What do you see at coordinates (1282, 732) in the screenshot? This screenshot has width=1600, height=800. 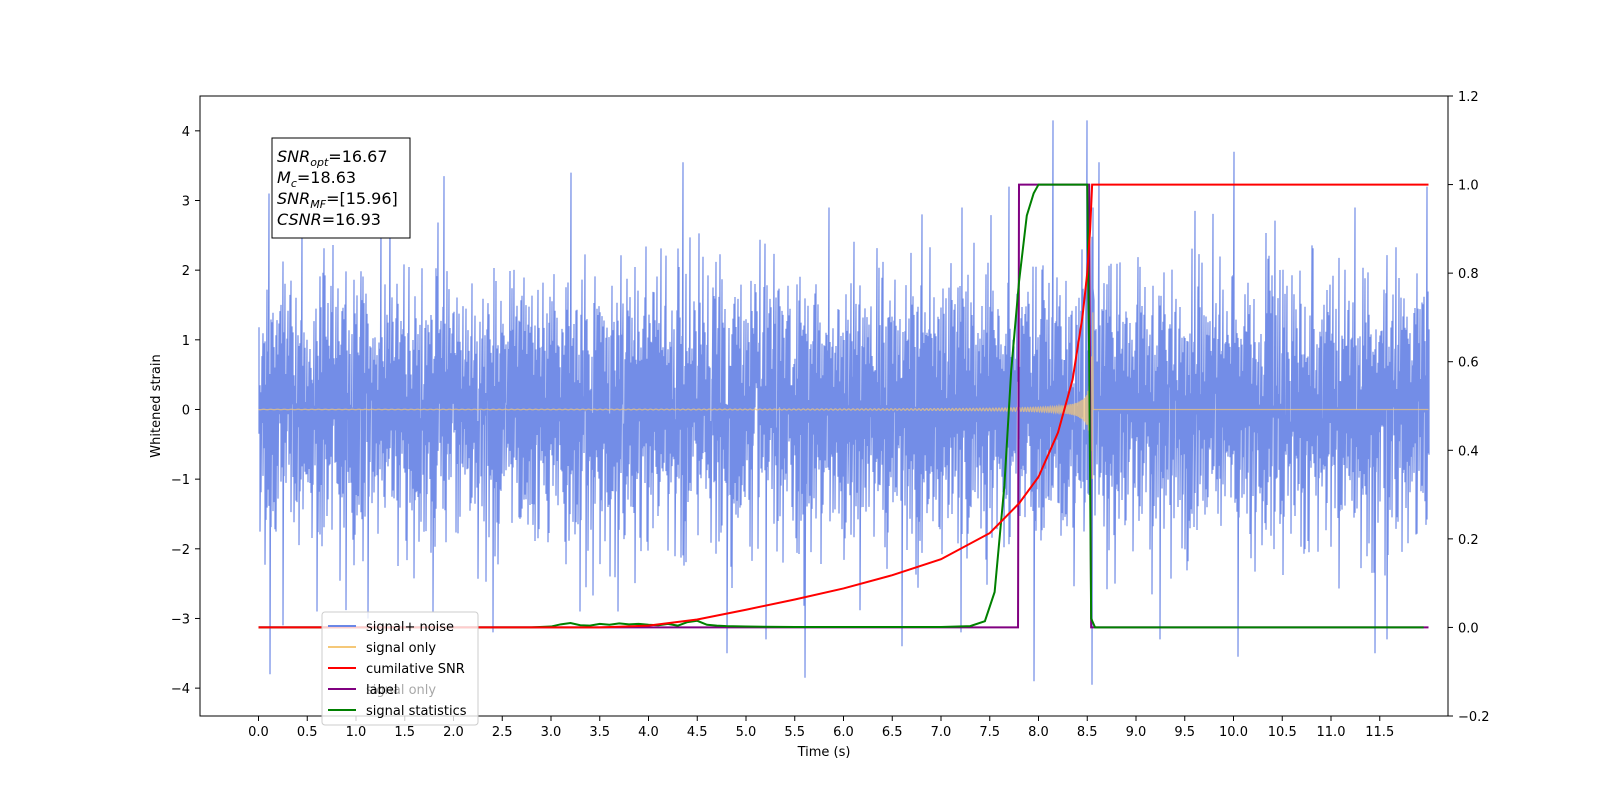 I see `x-tick-label: 10.5` at bounding box center [1282, 732].